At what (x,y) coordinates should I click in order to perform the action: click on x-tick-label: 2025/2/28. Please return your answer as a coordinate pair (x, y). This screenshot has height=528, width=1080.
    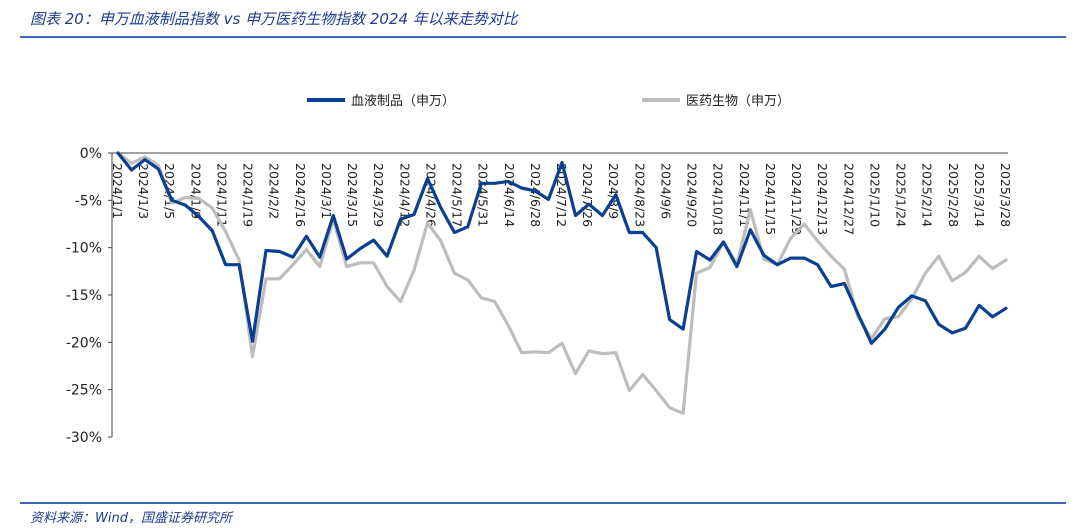
    Looking at the image, I should click on (953, 195).